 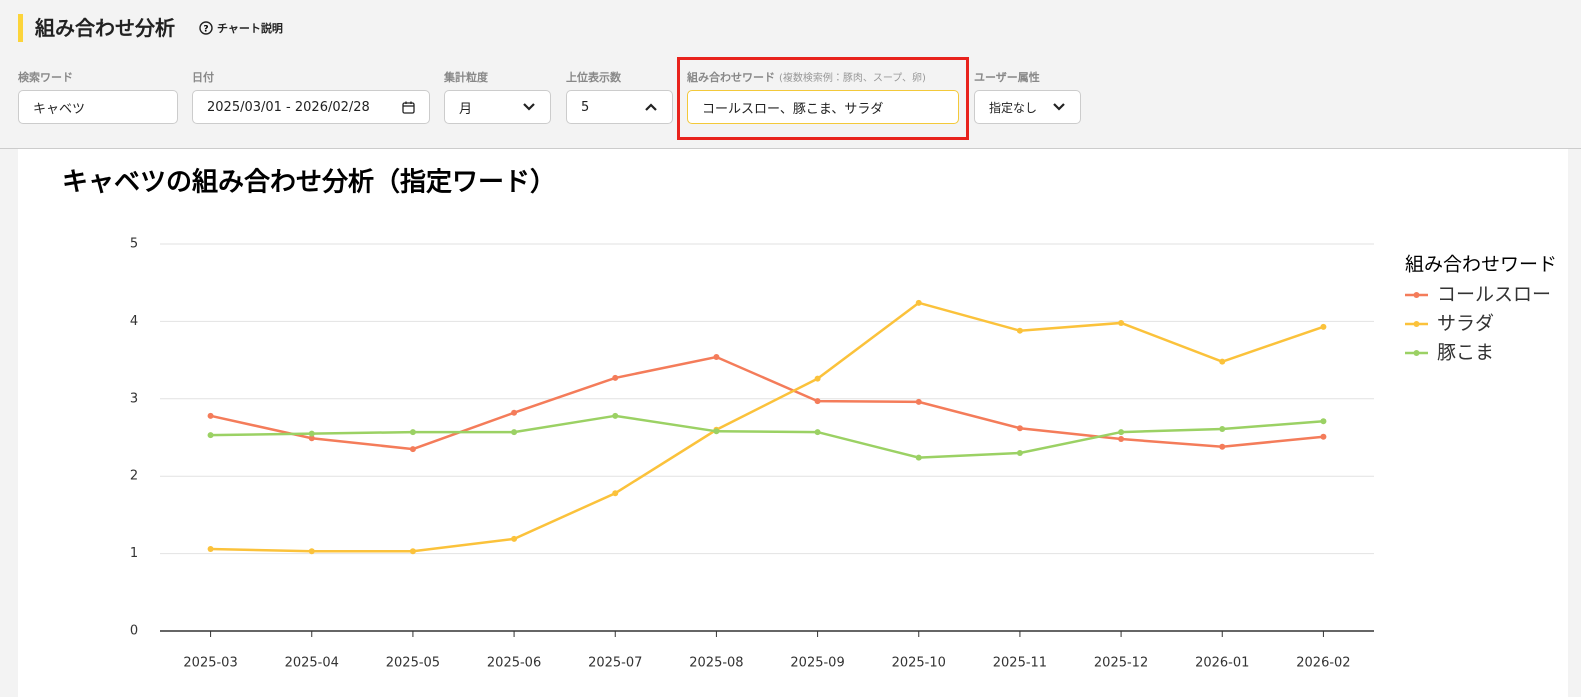 I want to click on x-tick-label: 2025-04, so click(x=312, y=663).